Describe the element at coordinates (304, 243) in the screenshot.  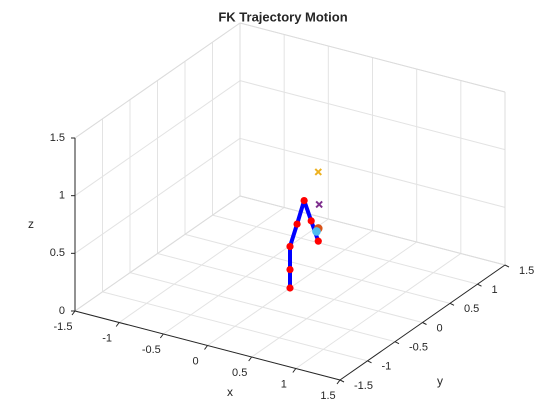
I see `arm-line` at that location.